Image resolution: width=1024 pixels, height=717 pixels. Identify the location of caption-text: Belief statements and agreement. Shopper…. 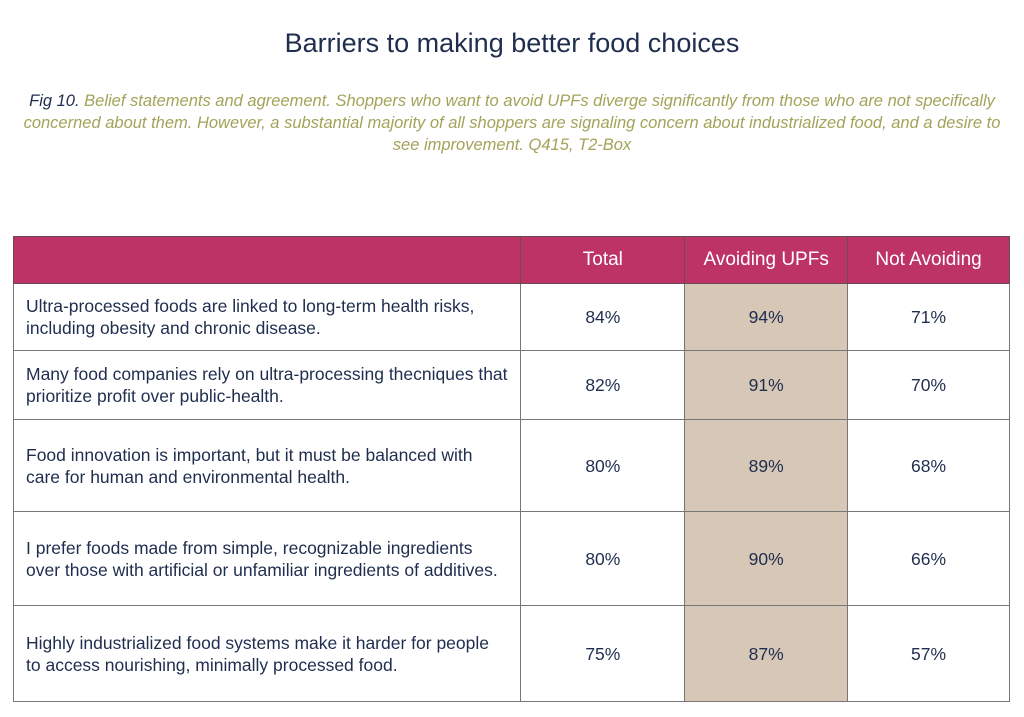
(512, 123).